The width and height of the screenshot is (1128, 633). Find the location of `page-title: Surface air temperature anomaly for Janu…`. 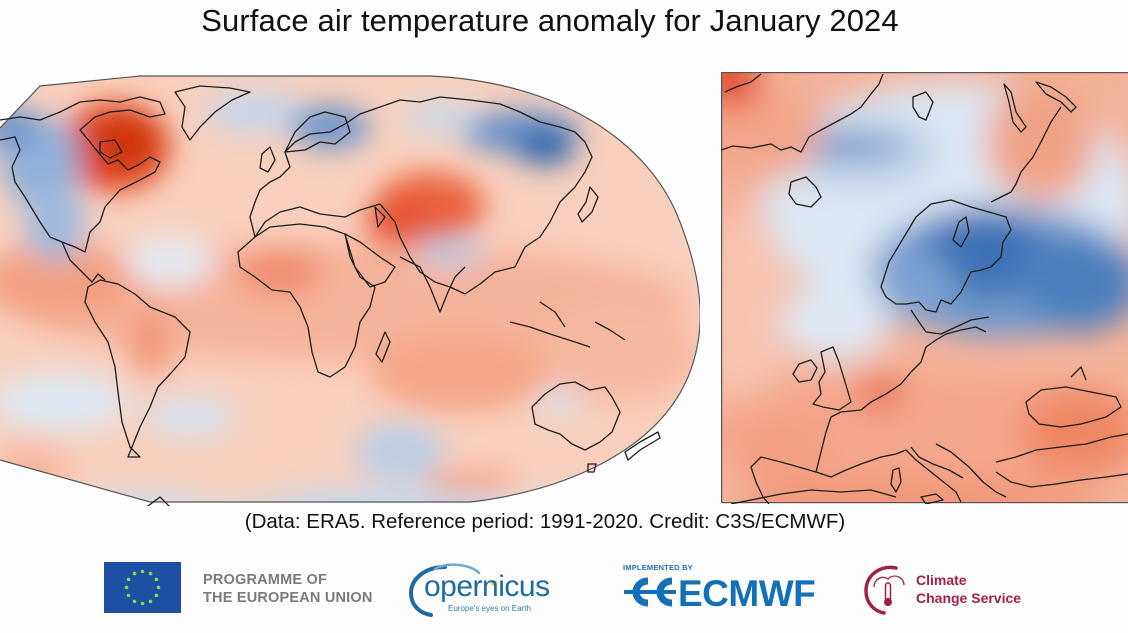

page-title: Surface air temperature anomaly for Janu… is located at coordinates (550, 20).